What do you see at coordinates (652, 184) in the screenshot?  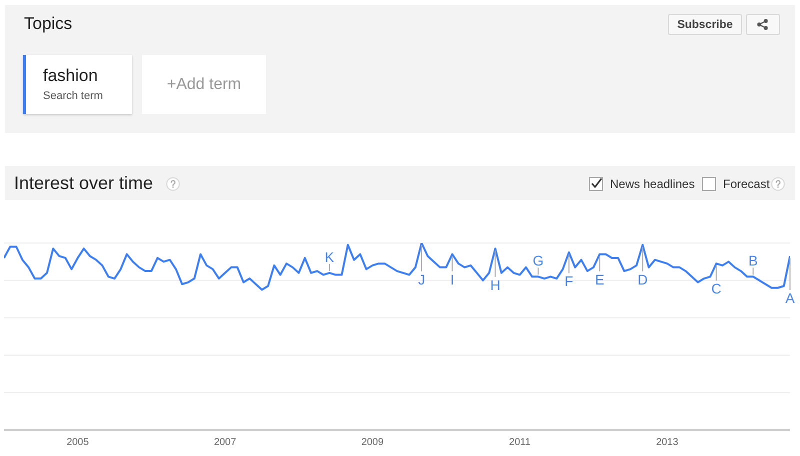 I see `text: News headlines` at bounding box center [652, 184].